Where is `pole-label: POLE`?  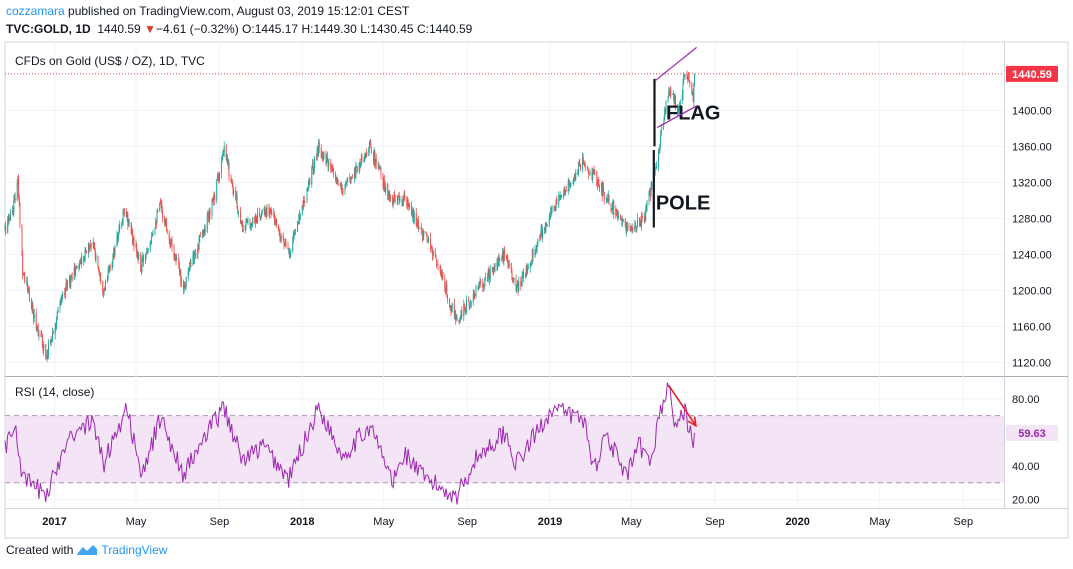
pole-label: POLE is located at coordinates (683, 203).